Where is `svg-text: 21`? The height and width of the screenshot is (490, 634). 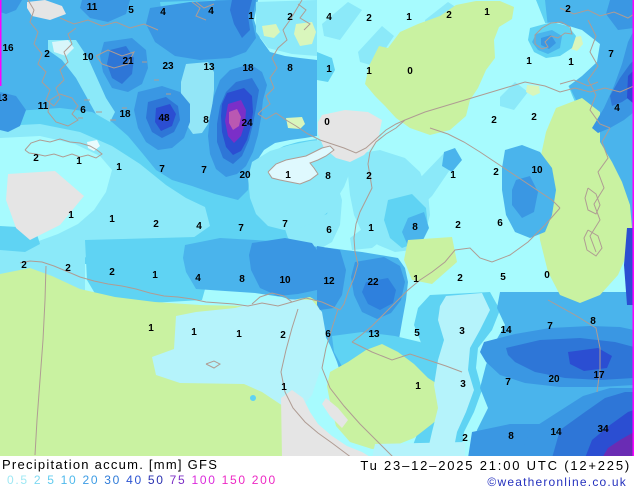
svg-text: 21 is located at coordinates (128, 61).